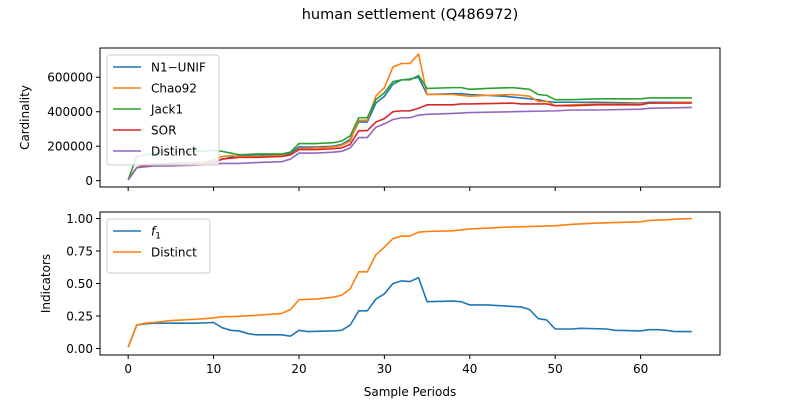 This screenshot has width=800, height=400. What do you see at coordinates (79, 349) in the screenshot?
I see `y-tick-label: 0.00` at bounding box center [79, 349].